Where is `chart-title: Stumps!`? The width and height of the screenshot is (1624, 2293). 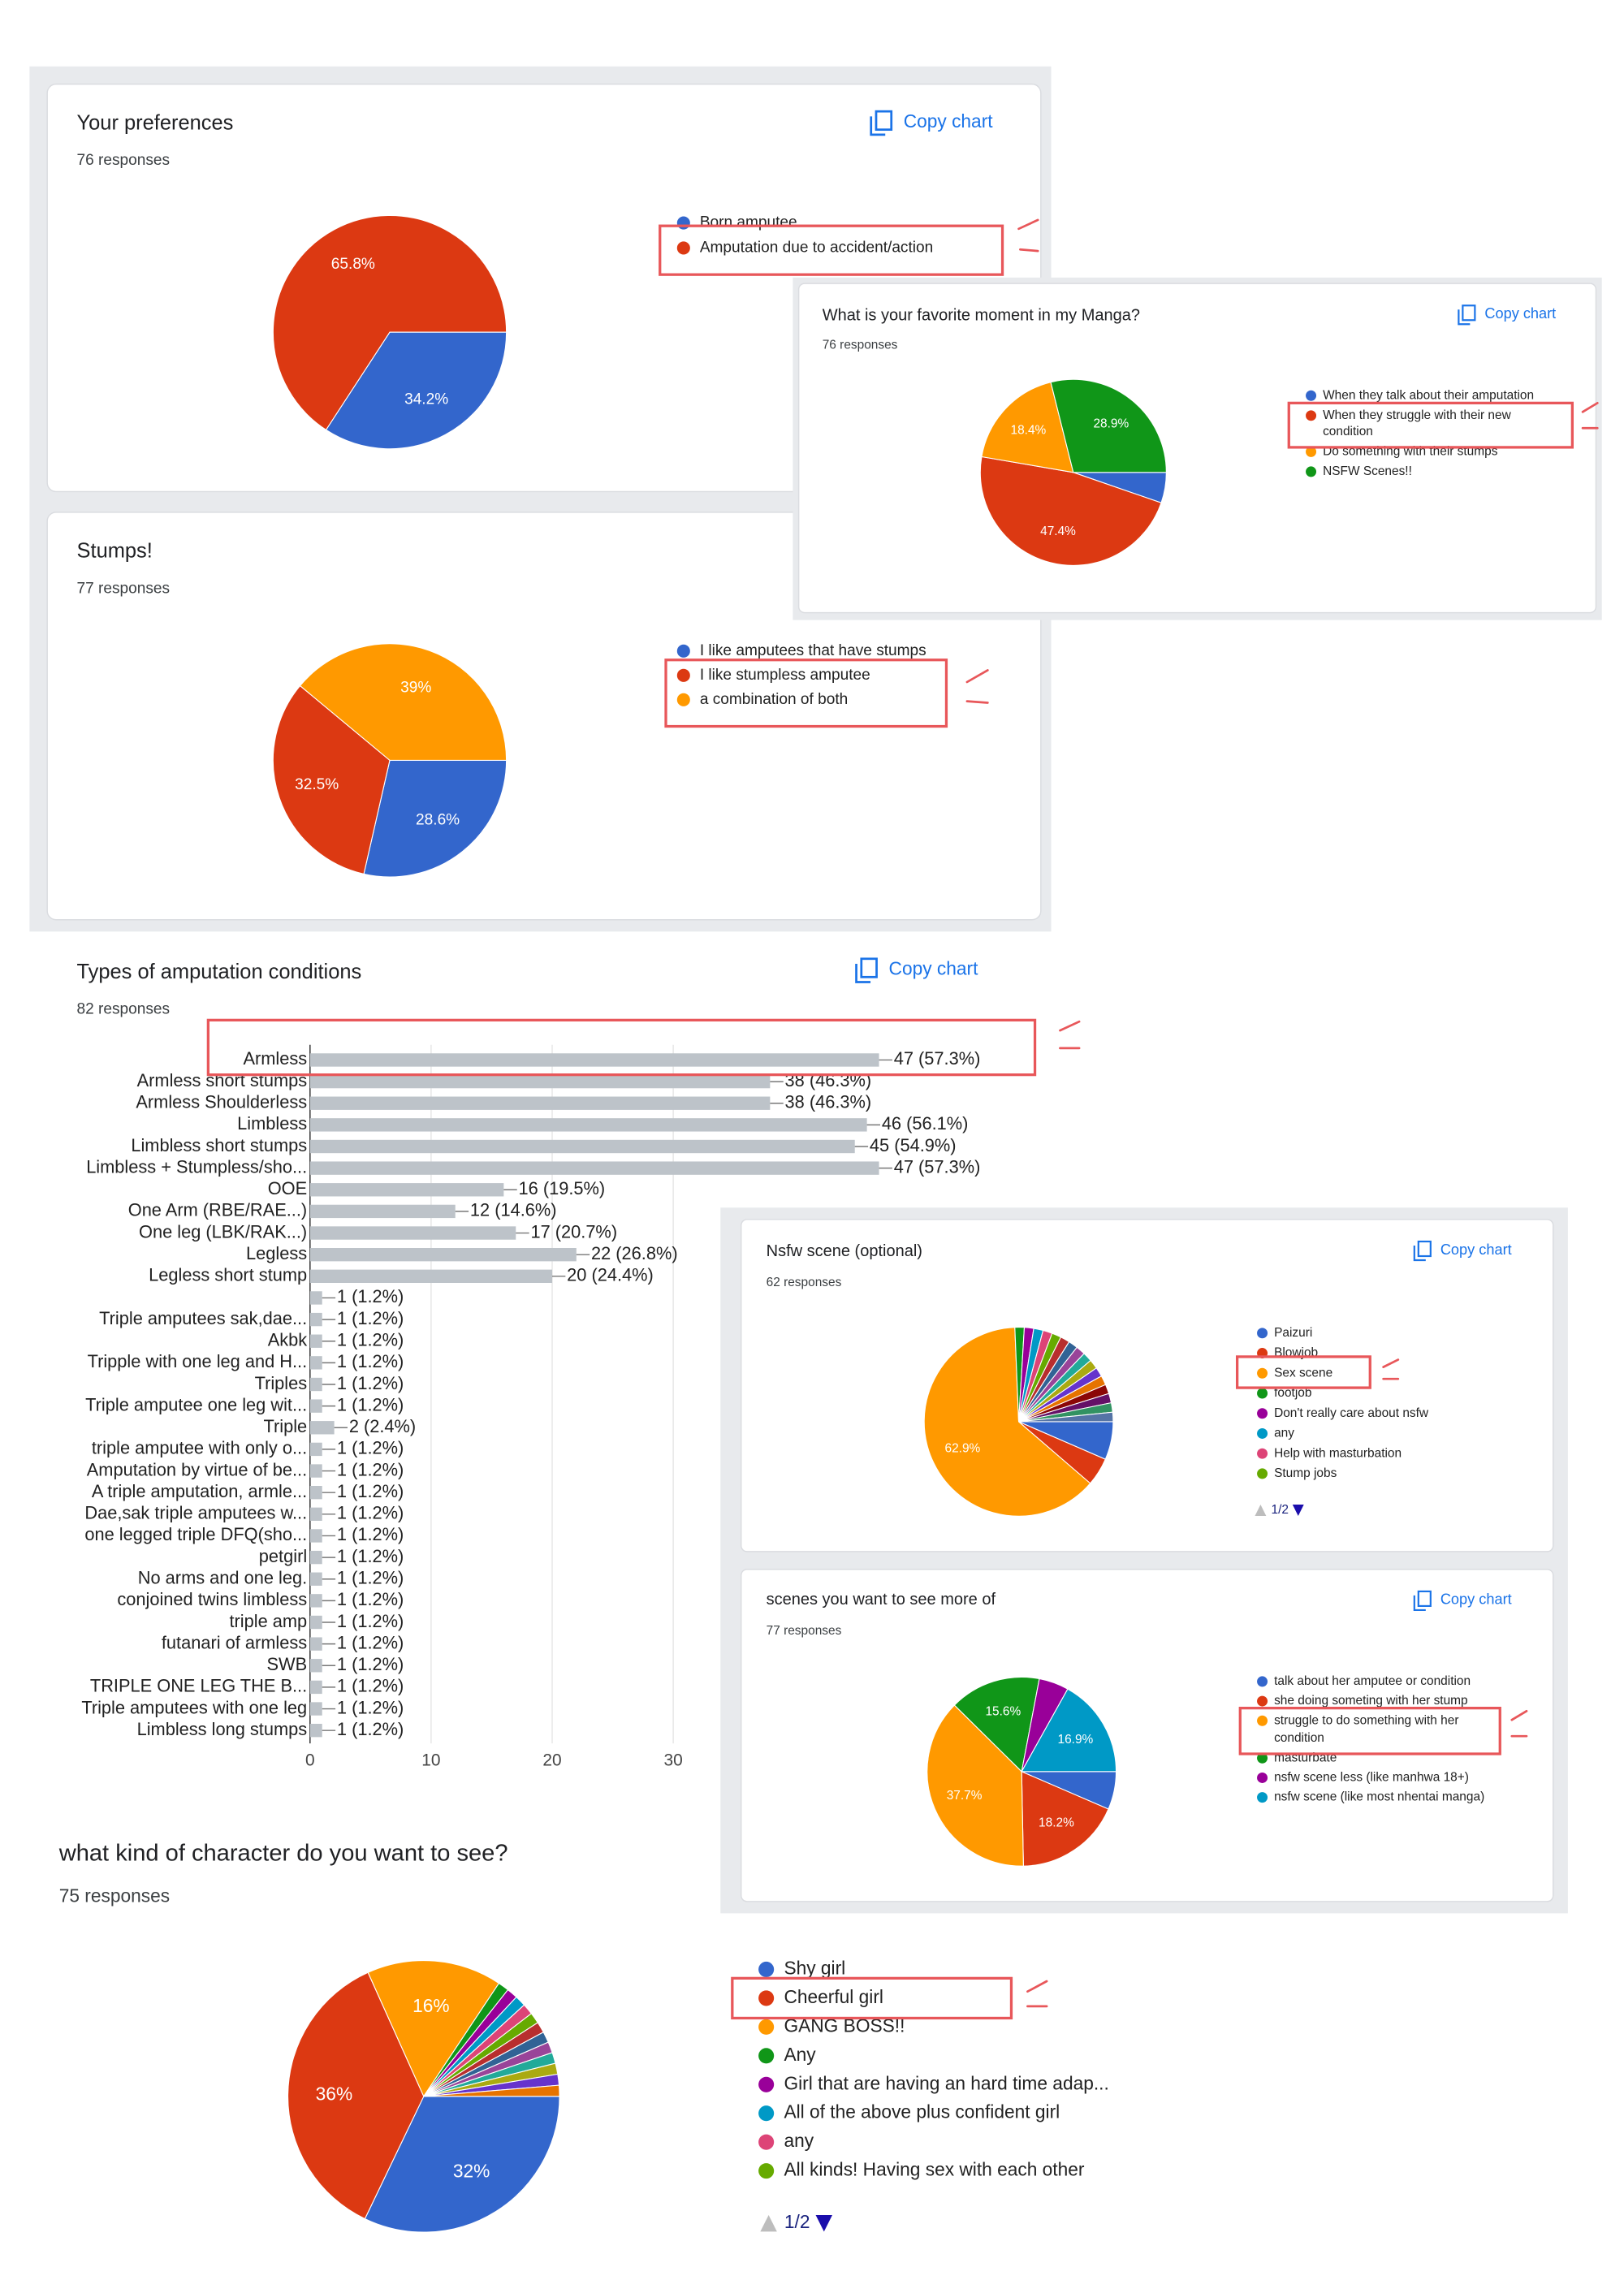 chart-title: Stumps! is located at coordinates (115, 551).